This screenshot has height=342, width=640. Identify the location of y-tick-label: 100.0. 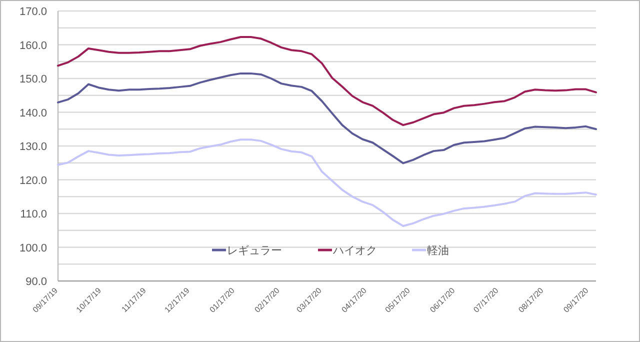
(33, 248).